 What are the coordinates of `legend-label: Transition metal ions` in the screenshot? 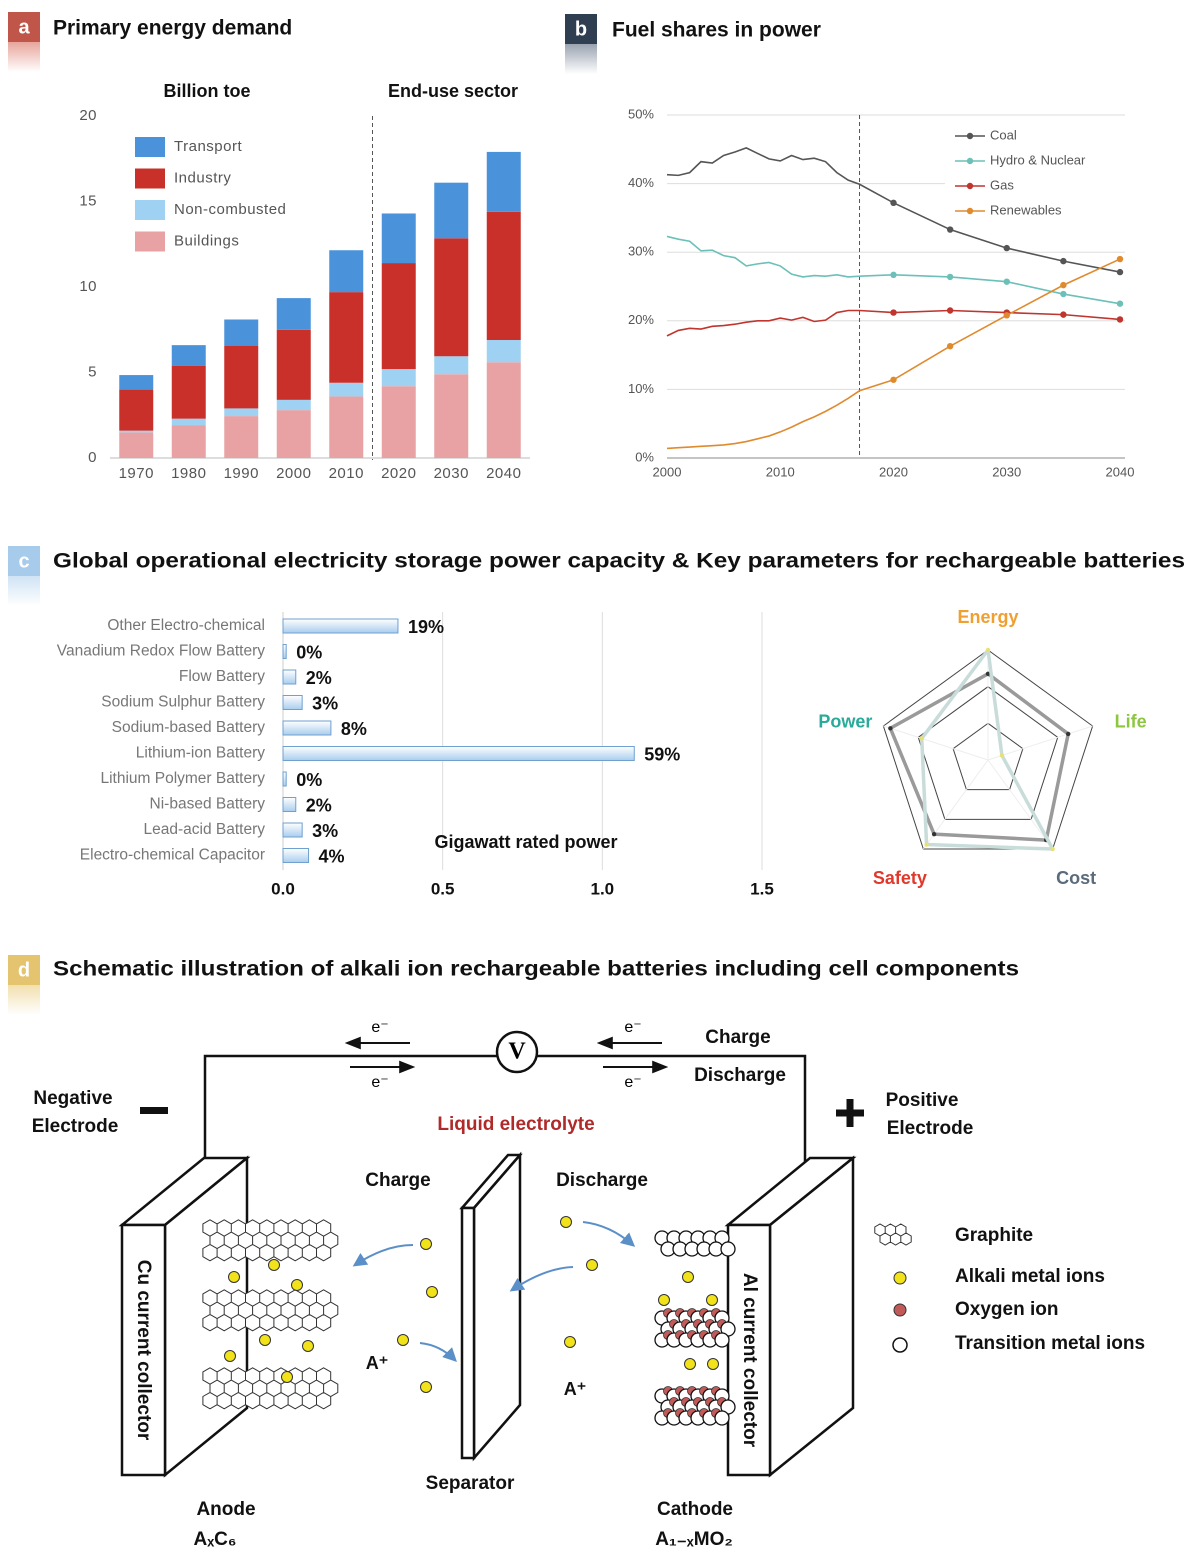 It's located at (1050, 1343).